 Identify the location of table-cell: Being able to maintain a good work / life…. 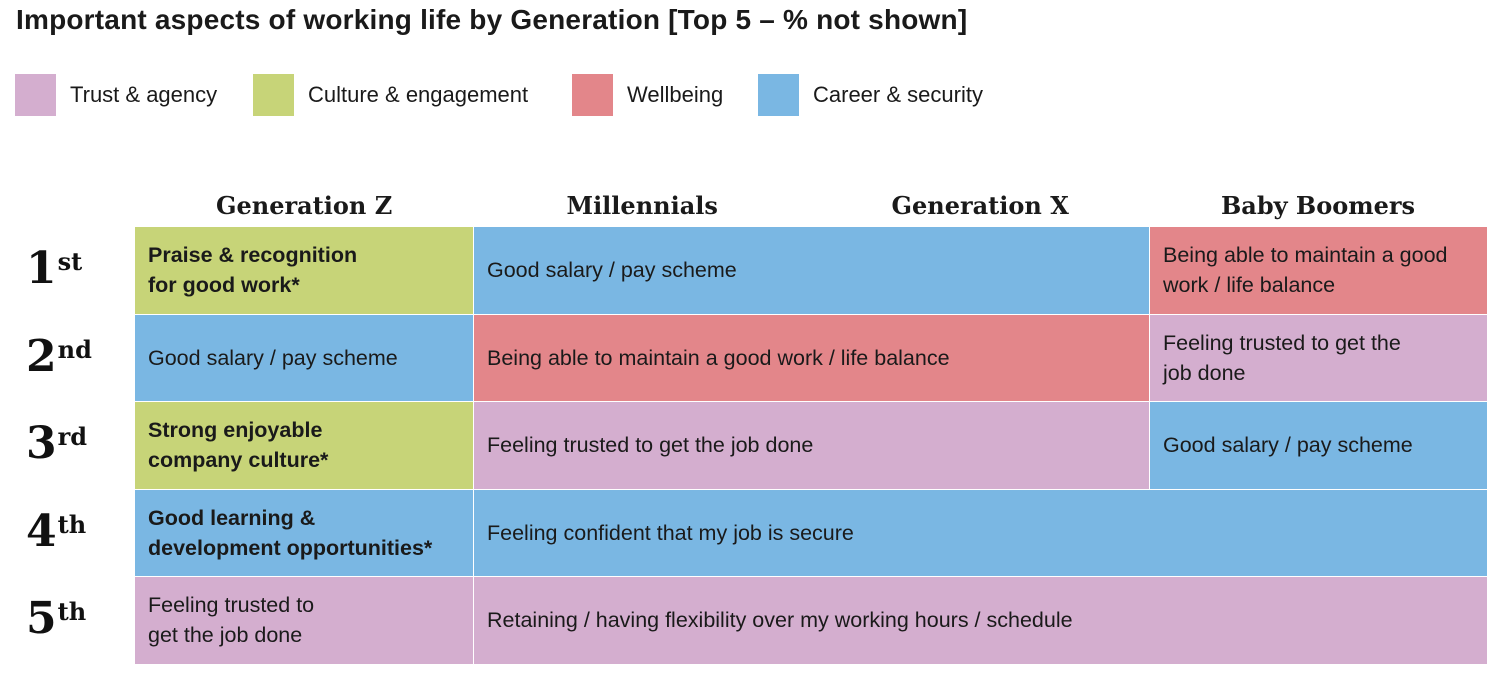
(1318, 270).